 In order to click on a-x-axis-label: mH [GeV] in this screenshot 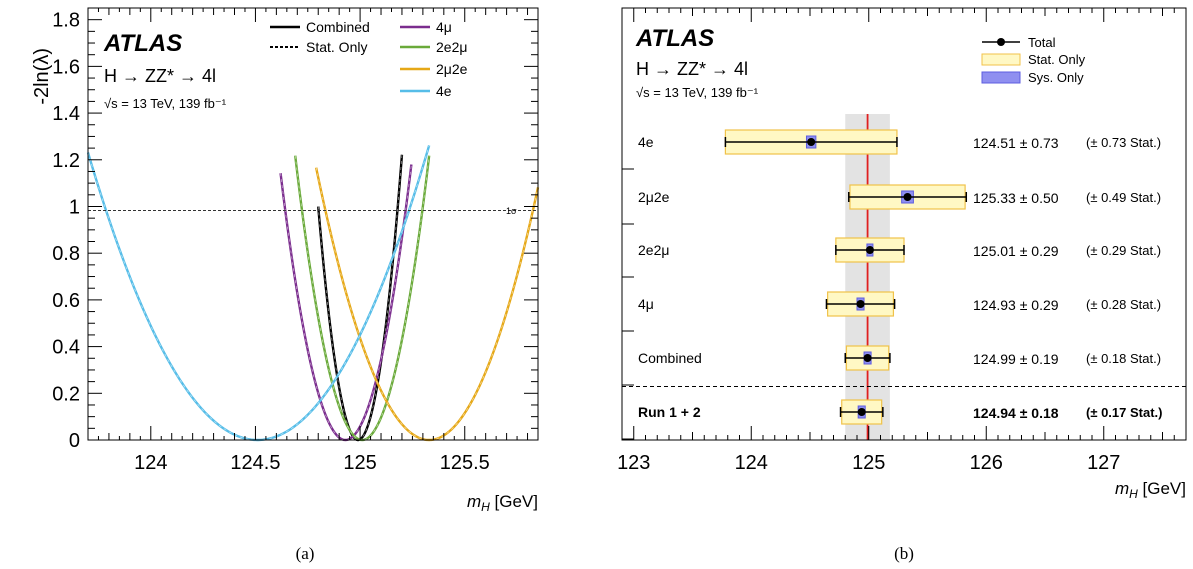, I will do `click(502, 503)`.